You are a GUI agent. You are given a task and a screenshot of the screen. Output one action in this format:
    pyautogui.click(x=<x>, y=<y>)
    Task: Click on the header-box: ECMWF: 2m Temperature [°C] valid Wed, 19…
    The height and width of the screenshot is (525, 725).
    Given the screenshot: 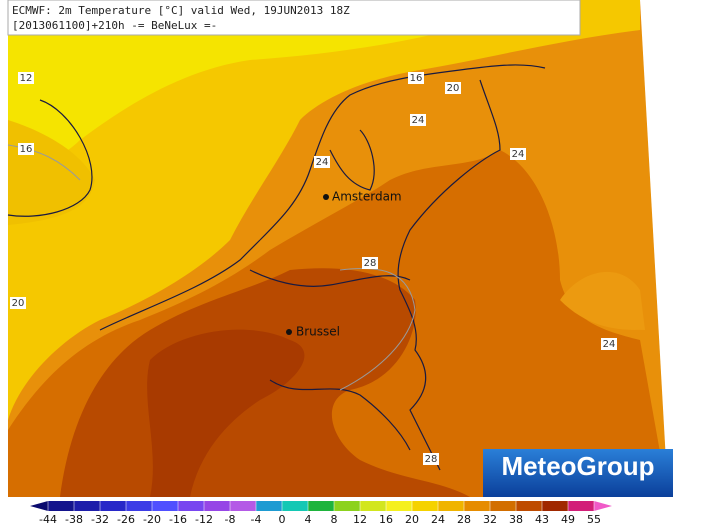 What is the action you would take?
    pyautogui.click(x=294, y=18)
    